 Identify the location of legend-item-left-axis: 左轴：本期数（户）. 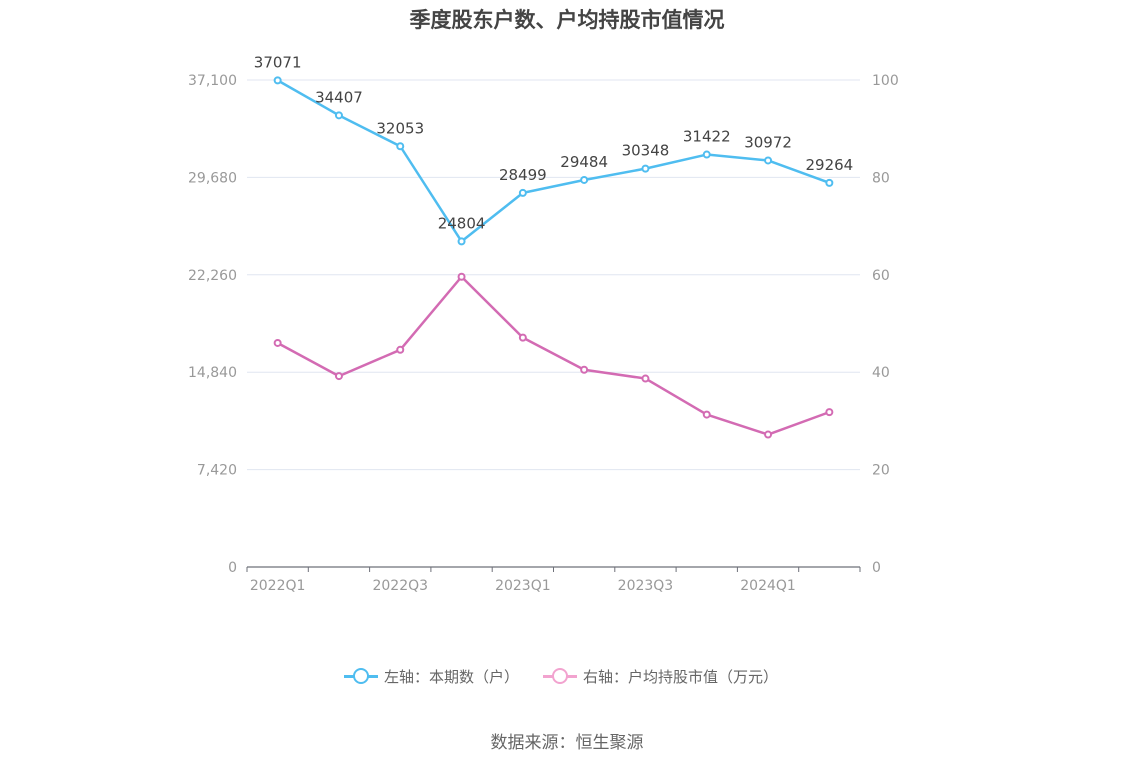
(431, 676).